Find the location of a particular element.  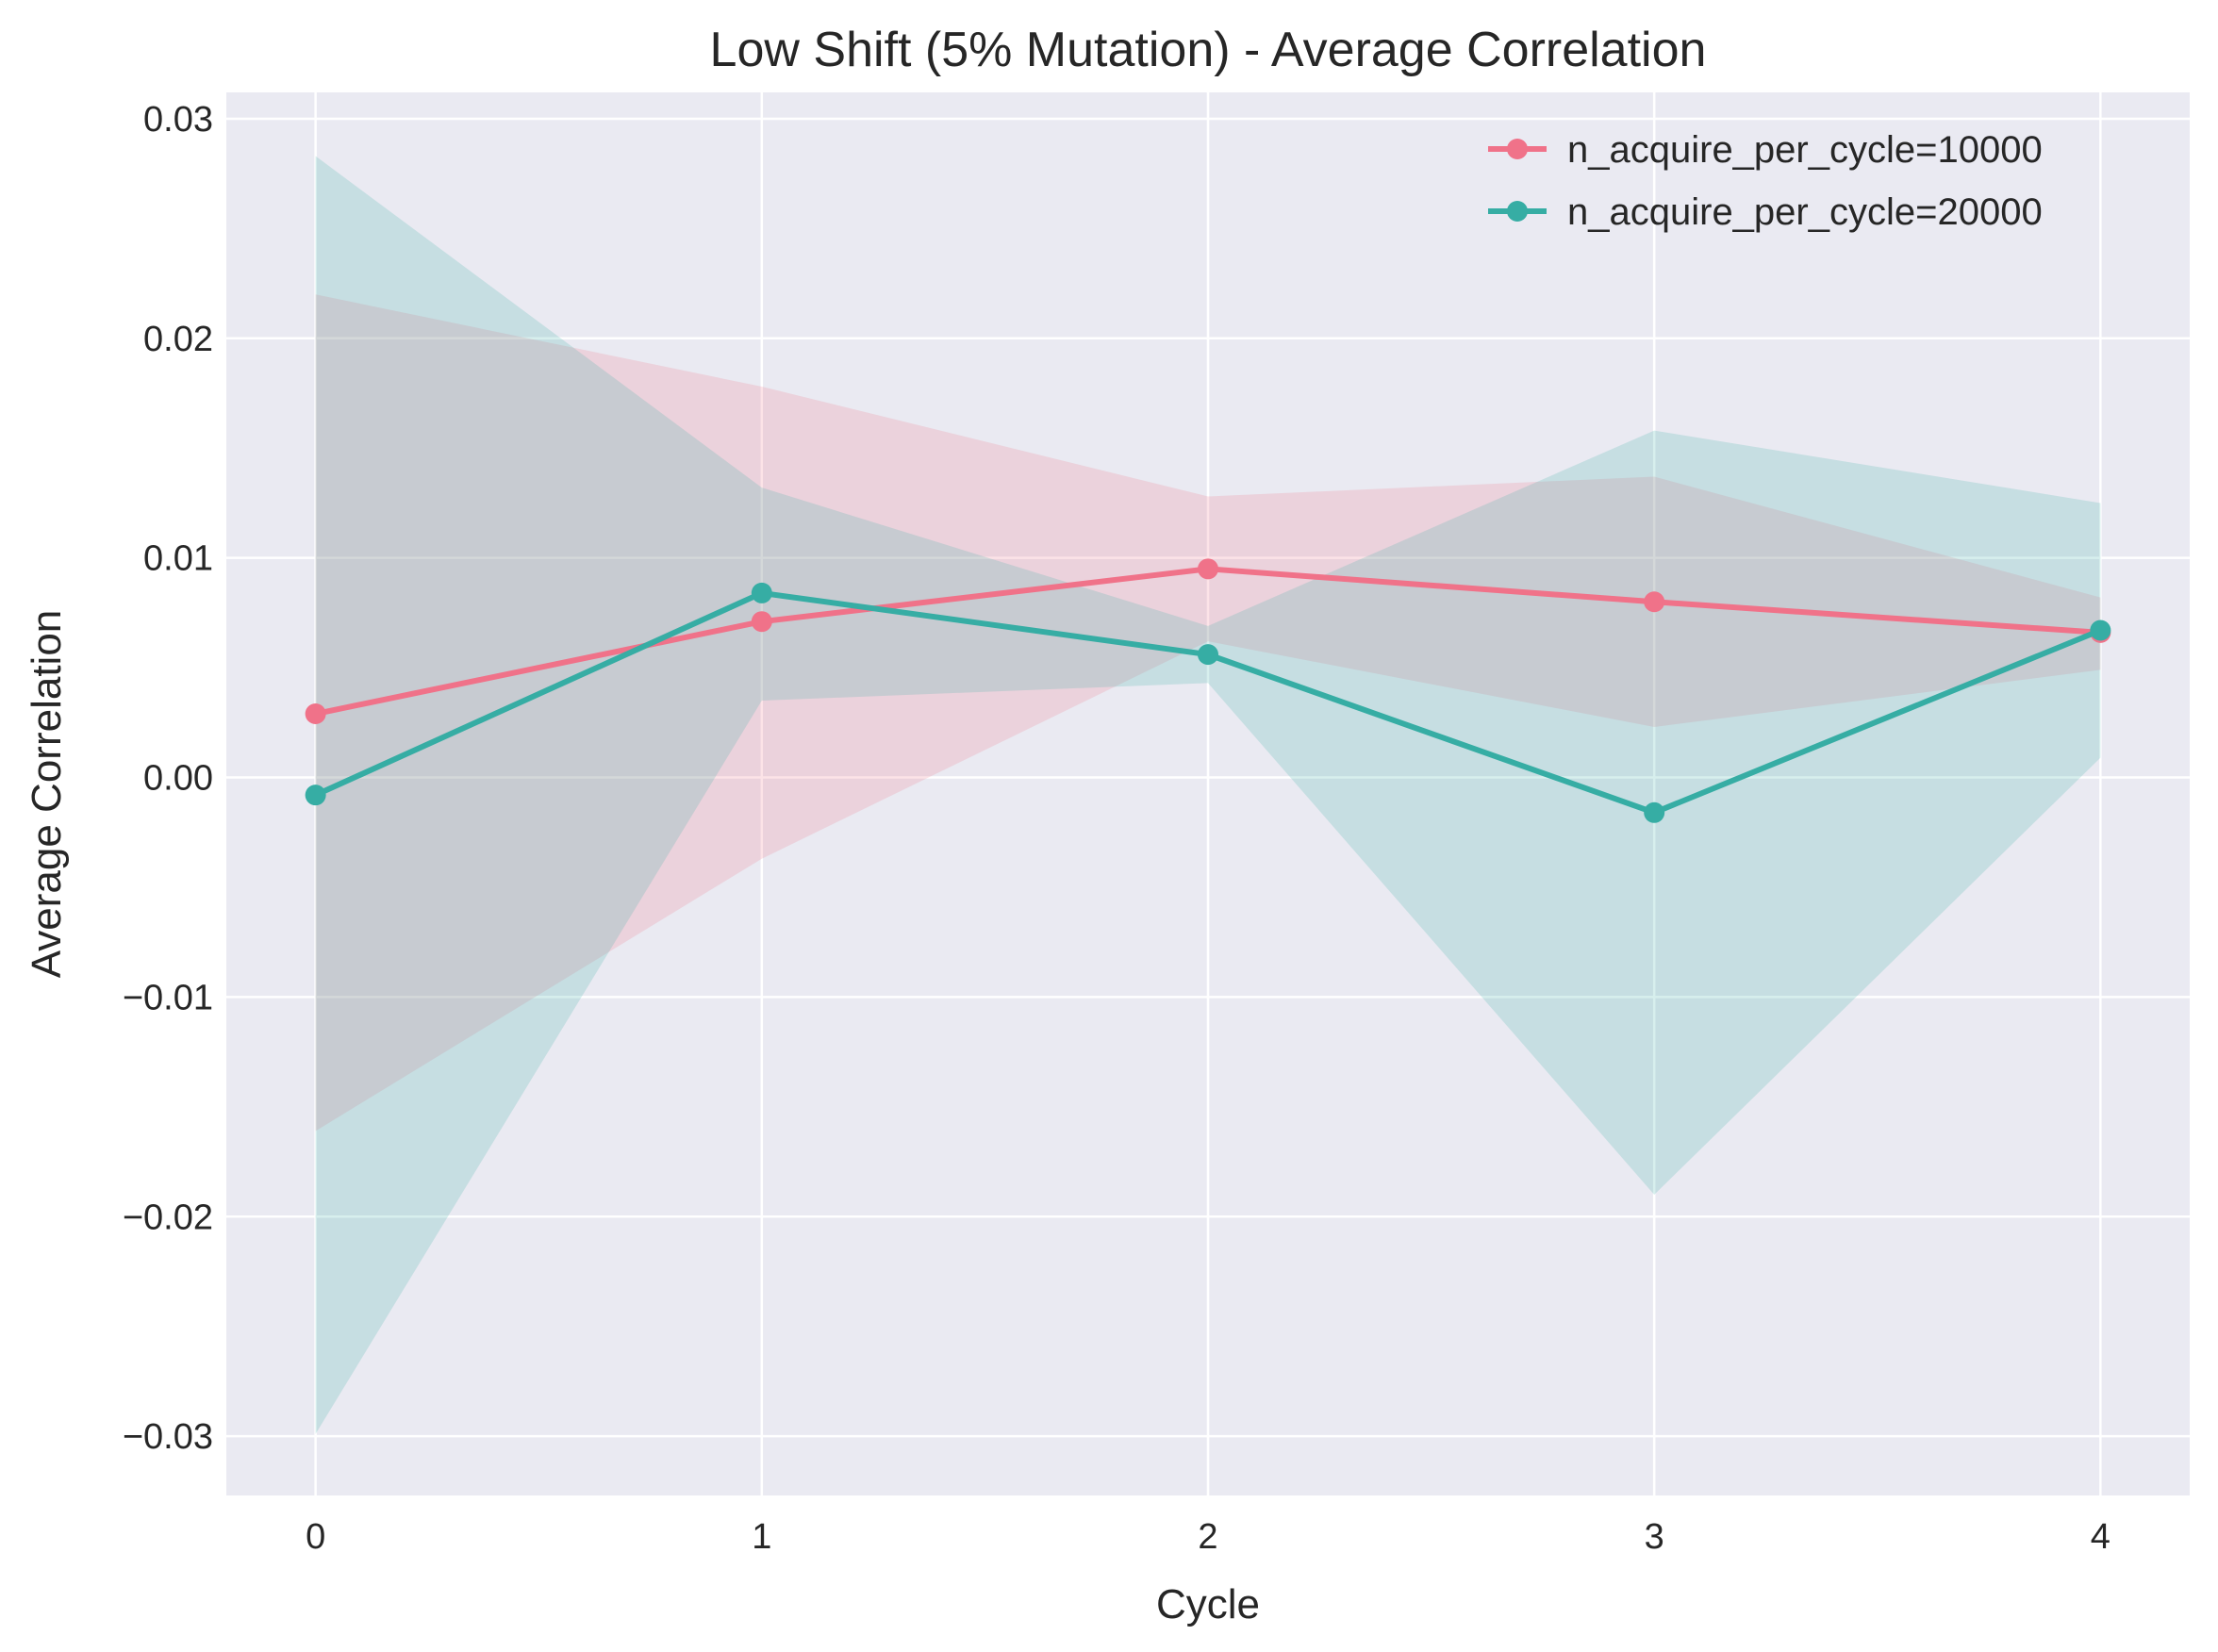

x-tick-labels: 0 1 2 3 4 is located at coordinates (1208, 1537).